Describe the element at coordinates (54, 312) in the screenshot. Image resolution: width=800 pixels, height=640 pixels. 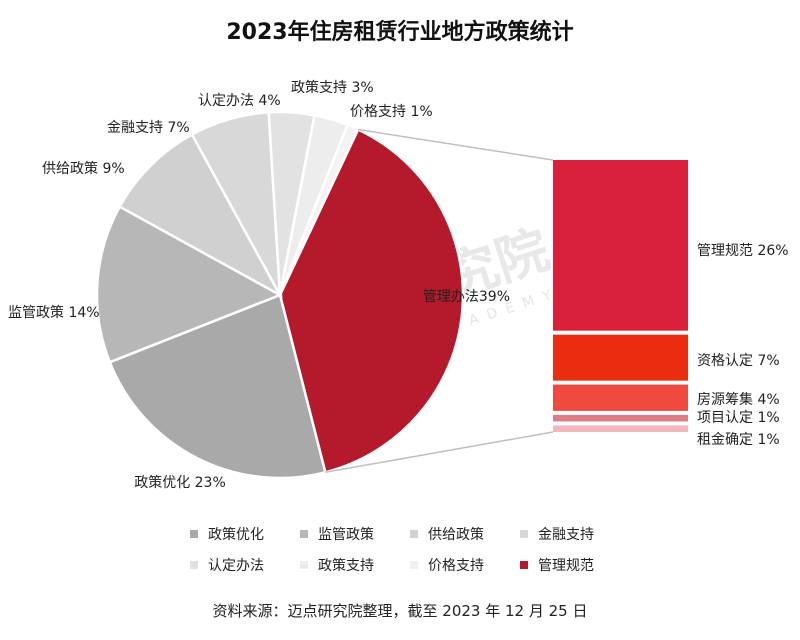
I see `pie-label-3: 监管政策 14%` at that location.